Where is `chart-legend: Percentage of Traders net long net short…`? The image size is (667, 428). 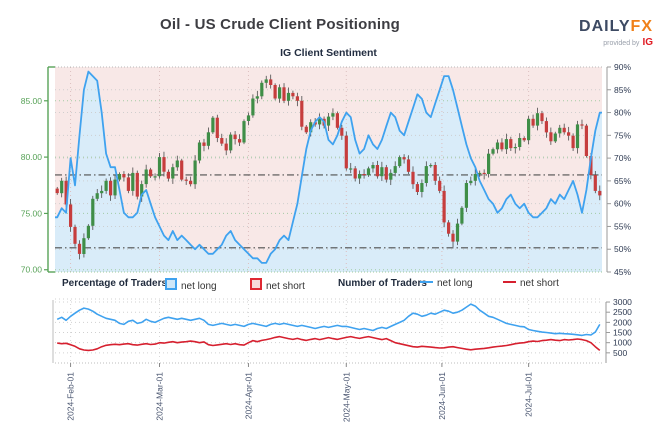
chart-legend: Percentage of Traders net long net short… is located at coordinates (333, 284).